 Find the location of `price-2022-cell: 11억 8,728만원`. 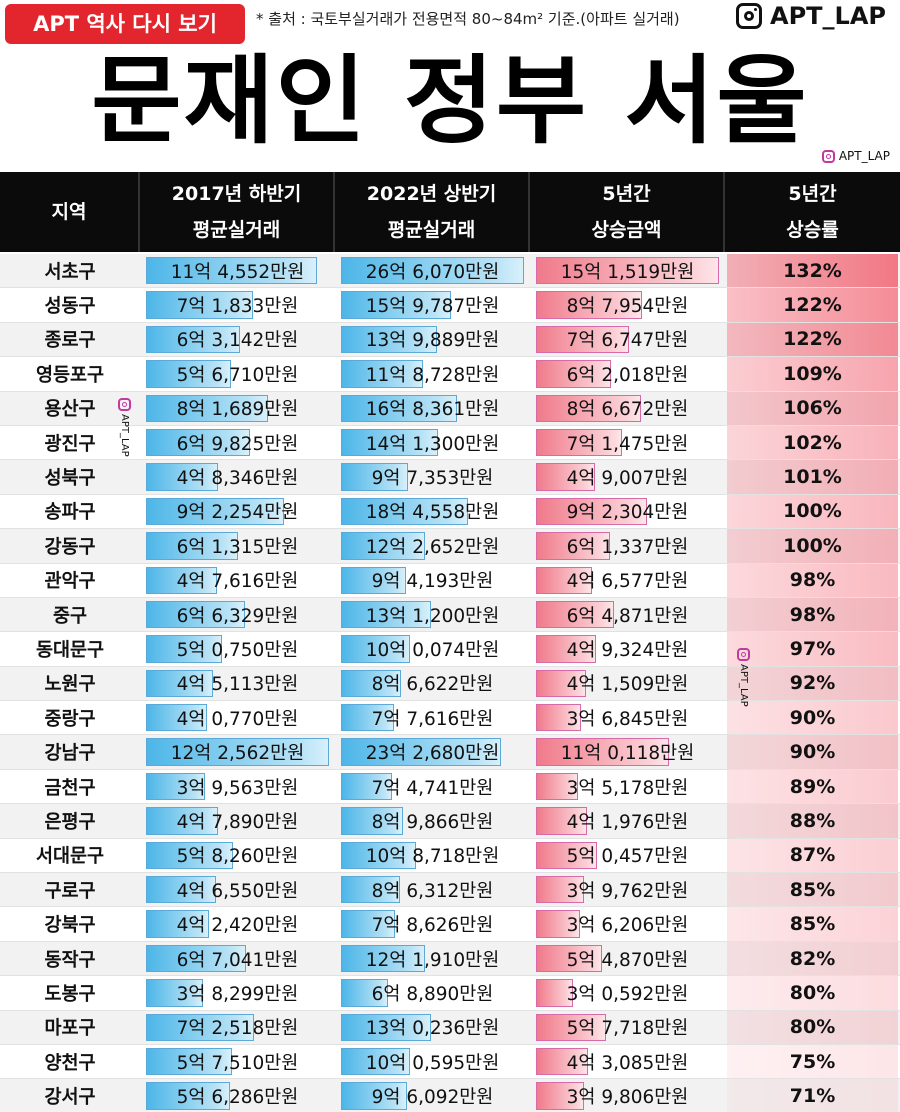

price-2022-cell: 11억 8,728만원 is located at coordinates (432, 373).